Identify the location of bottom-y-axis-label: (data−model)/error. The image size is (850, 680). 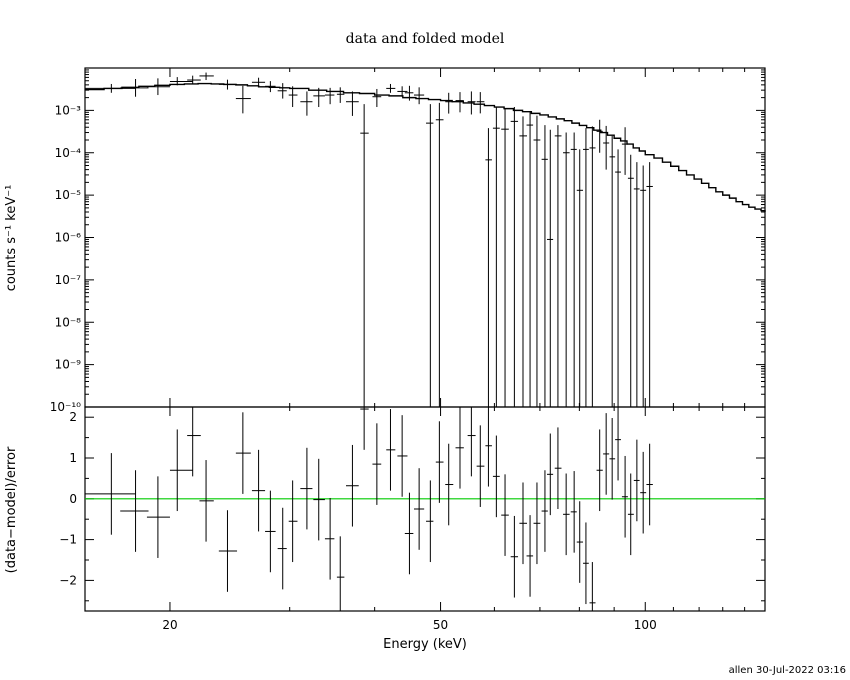
(11, 509).